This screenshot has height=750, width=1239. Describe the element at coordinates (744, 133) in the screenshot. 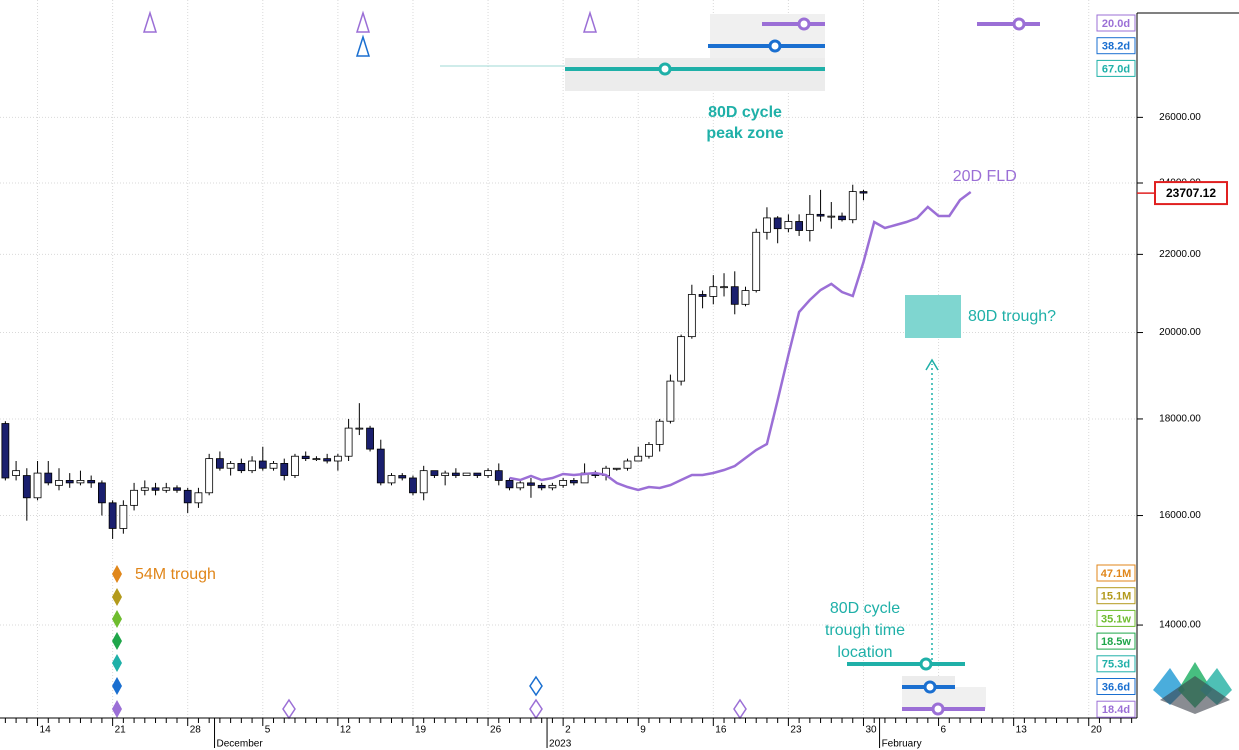

I see `annotation: peak zone` at that location.